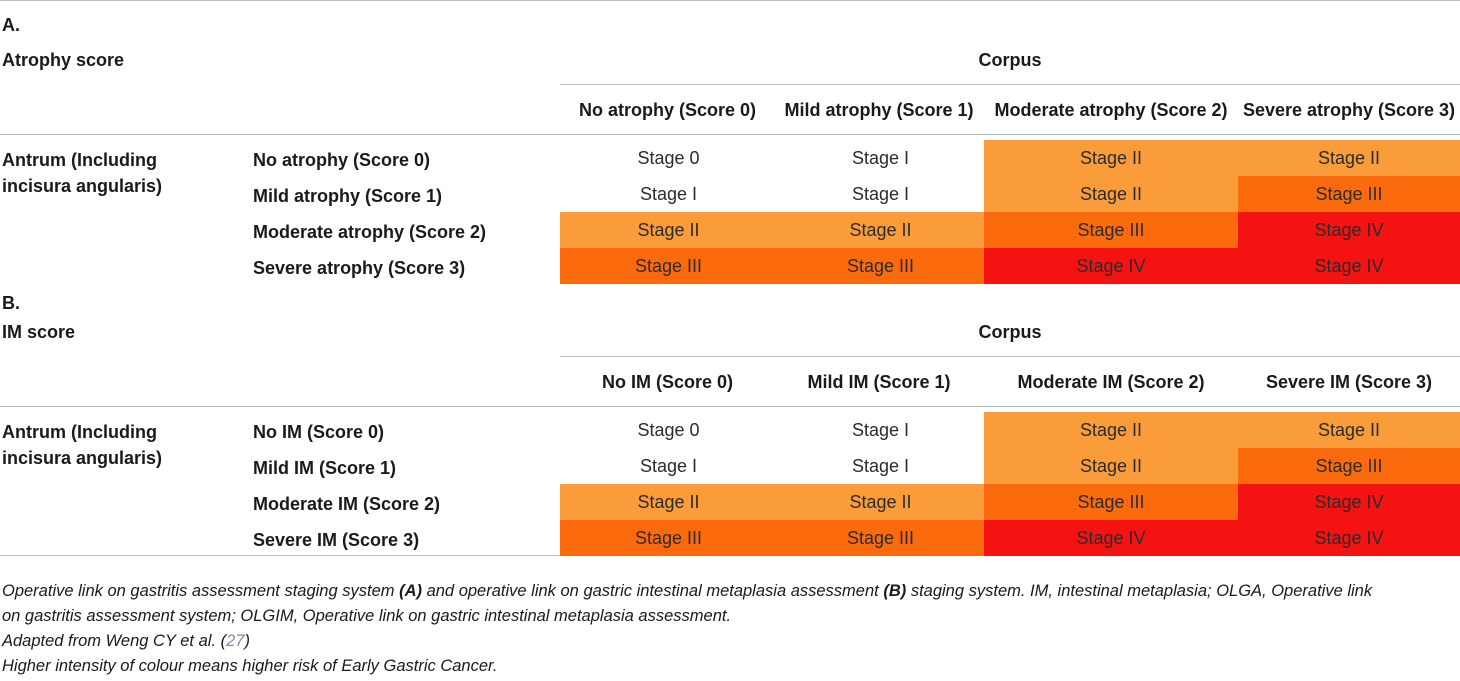 Image resolution: width=1460 pixels, height=681 pixels. I want to click on row-label: No IM (Score 0), so click(319, 432).